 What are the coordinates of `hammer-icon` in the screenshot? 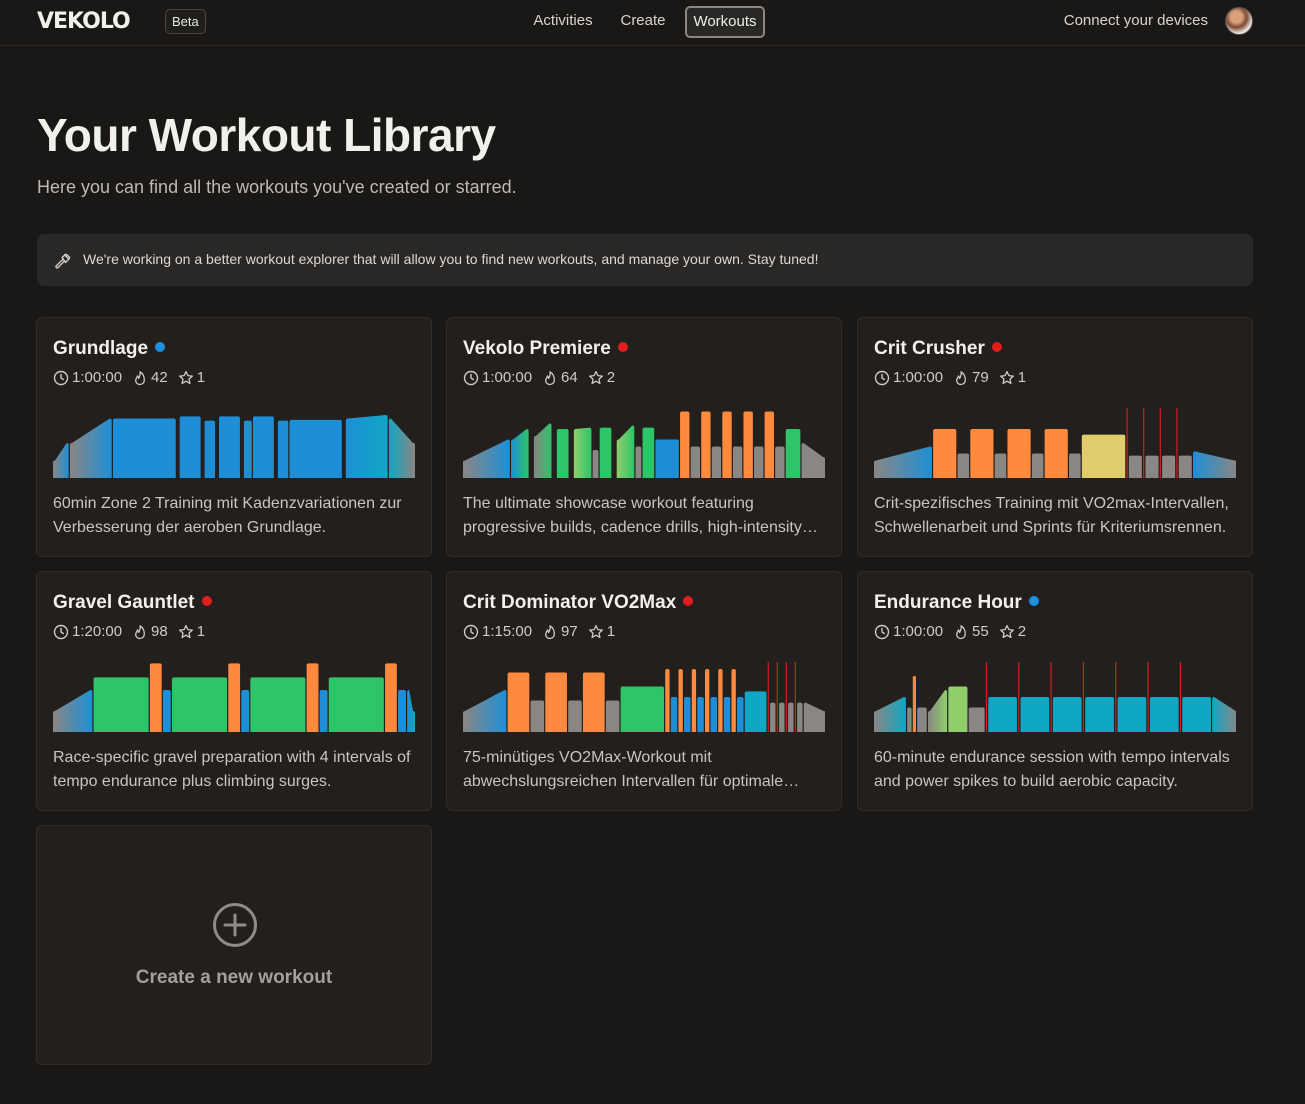 It's located at (63, 261).